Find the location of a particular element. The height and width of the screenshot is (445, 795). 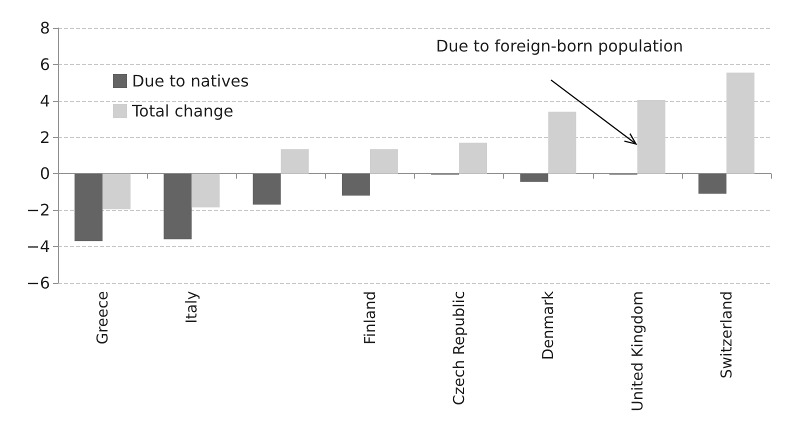

y-tick-label: 6 is located at coordinates (45, 64).